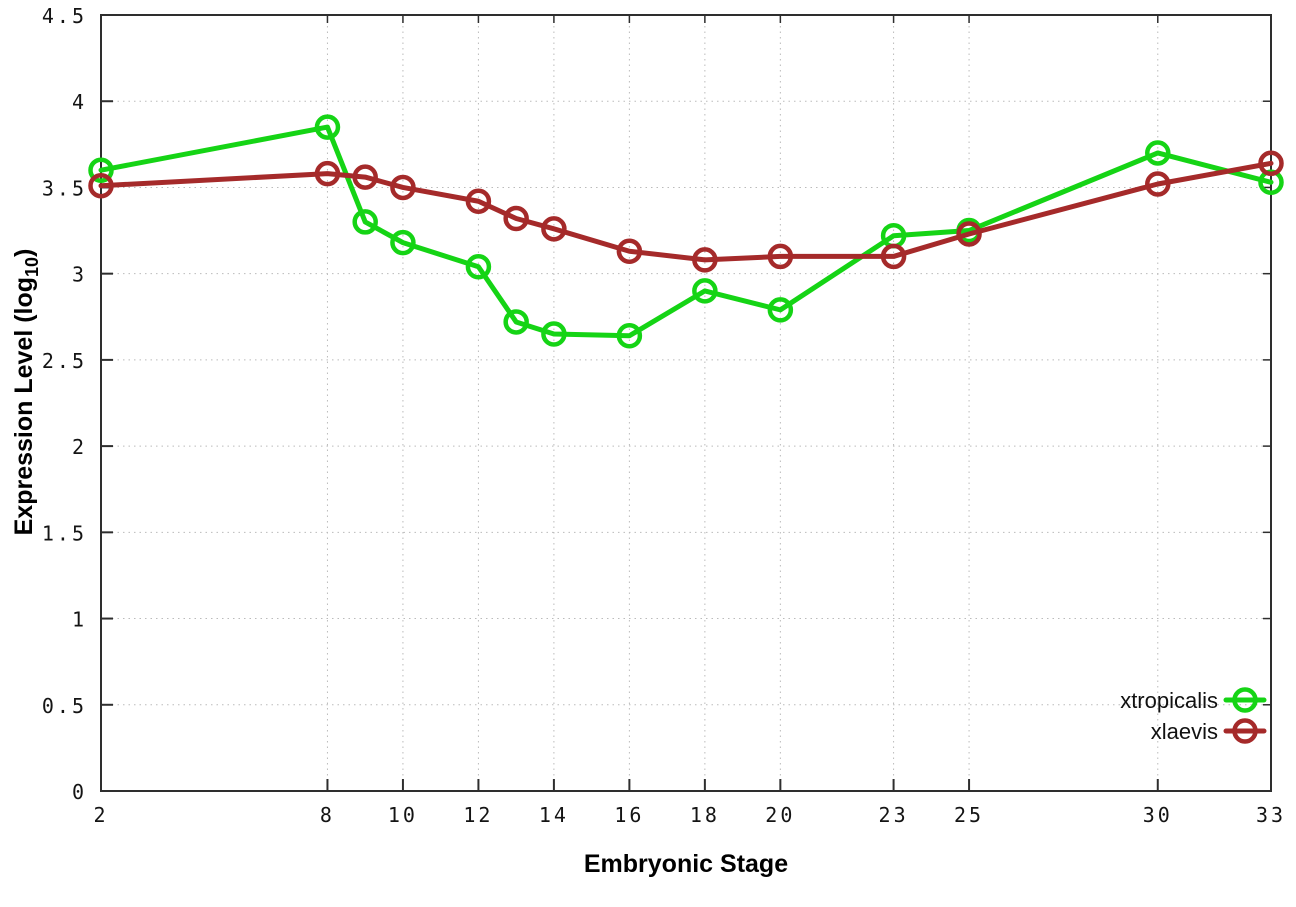 This screenshot has width=1296, height=907. Describe the element at coordinates (1169, 700) in the screenshot. I see `legend-label-xtropicalis: xtropicalis` at that location.